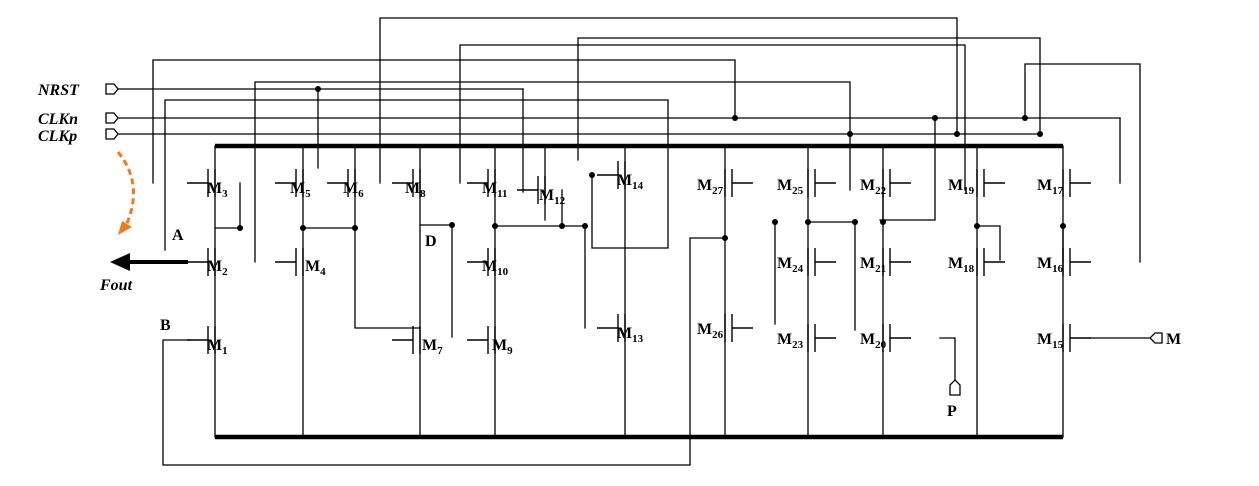  What do you see at coordinates (116, 285) in the screenshot?
I see `fout-label: Fout` at bounding box center [116, 285].